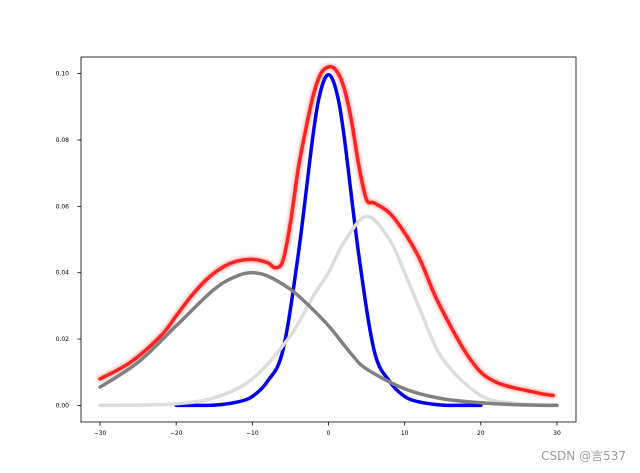  Describe the element at coordinates (481, 433) in the screenshot. I see `x-tick-label: 20` at that location.